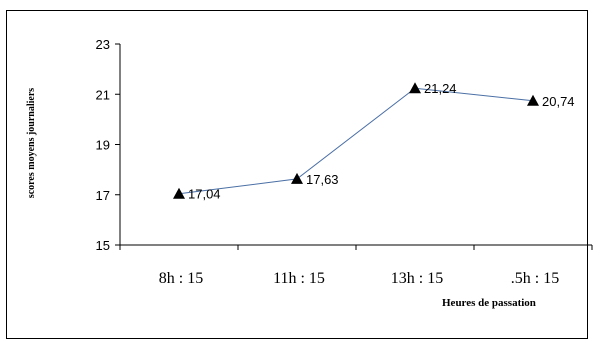  Describe the element at coordinates (299, 278) in the screenshot. I see `x-tick-label: 11h : 15` at that location.